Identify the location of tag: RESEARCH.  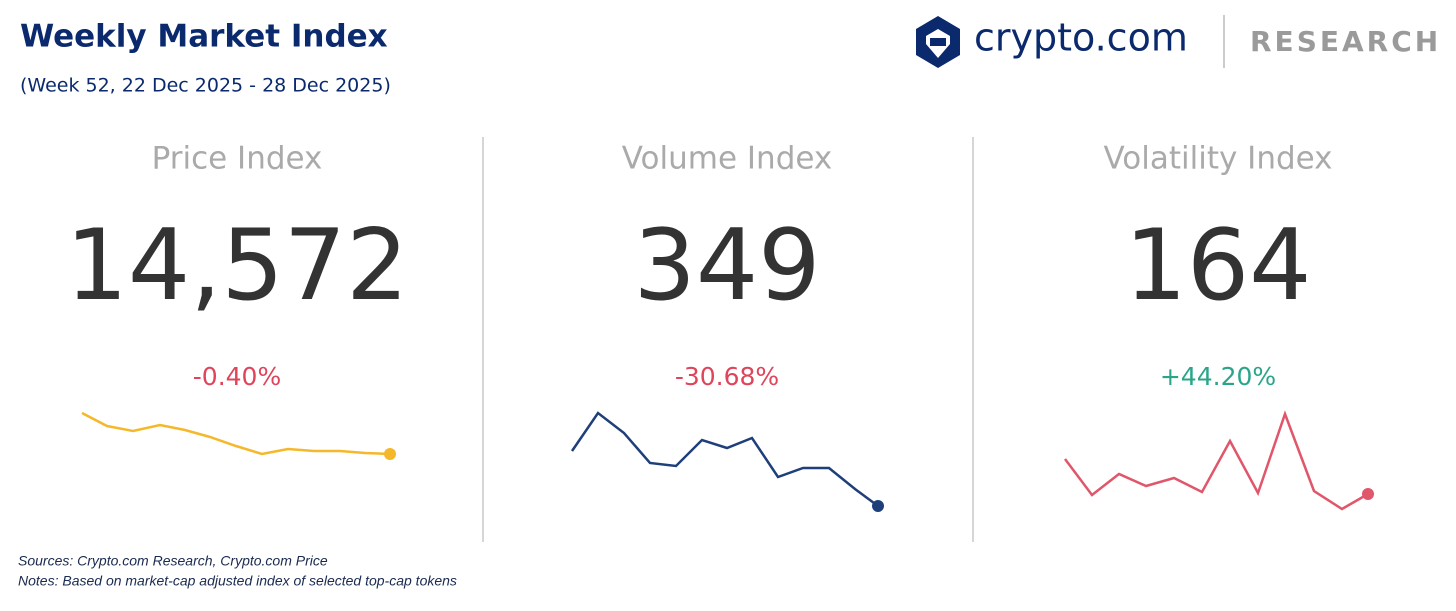
(1345, 41).